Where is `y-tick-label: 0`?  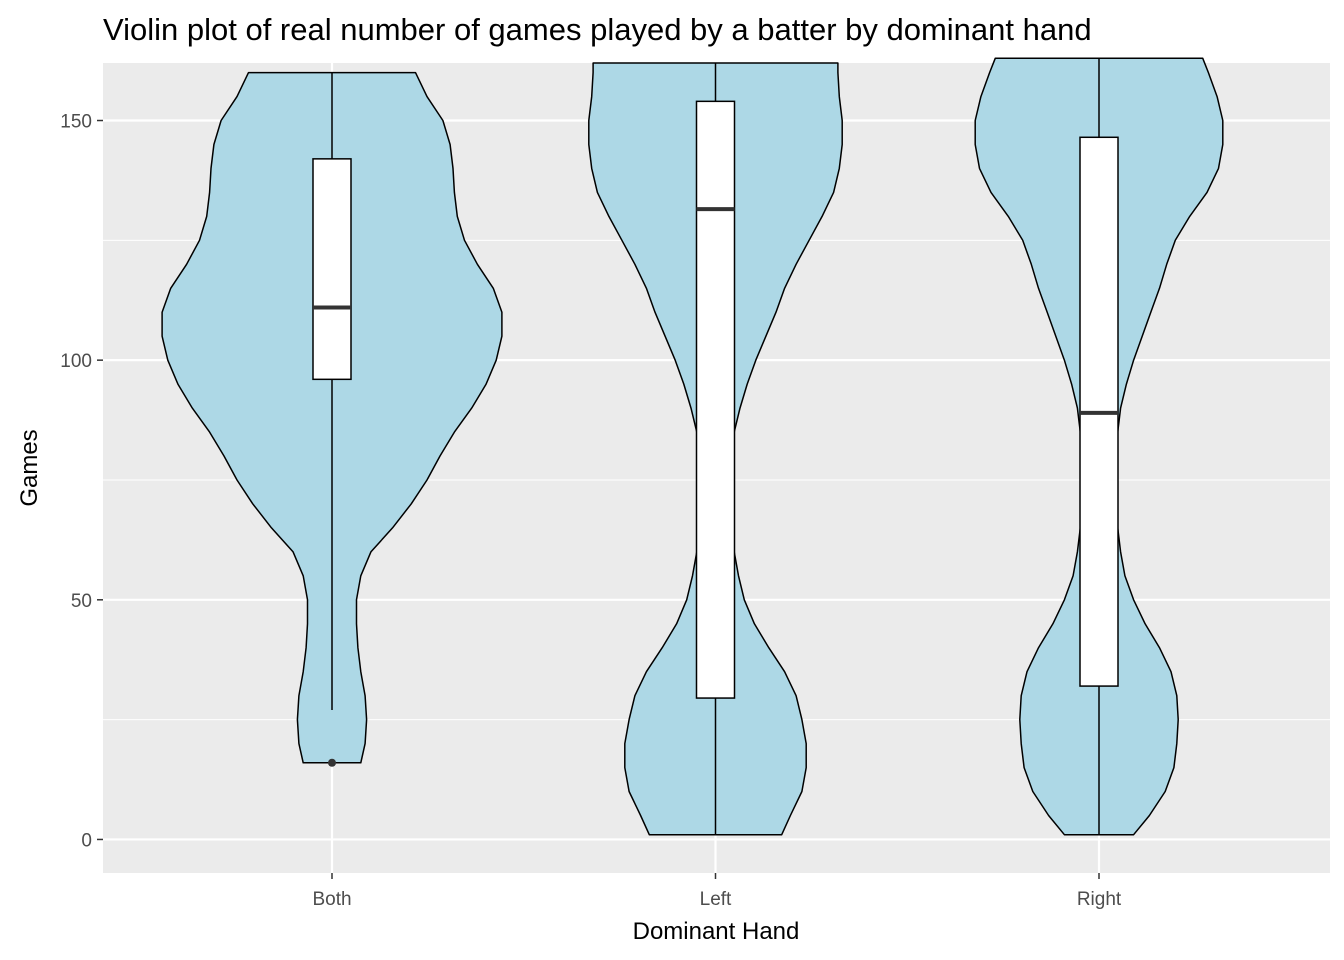
y-tick-label: 0 is located at coordinates (86, 840).